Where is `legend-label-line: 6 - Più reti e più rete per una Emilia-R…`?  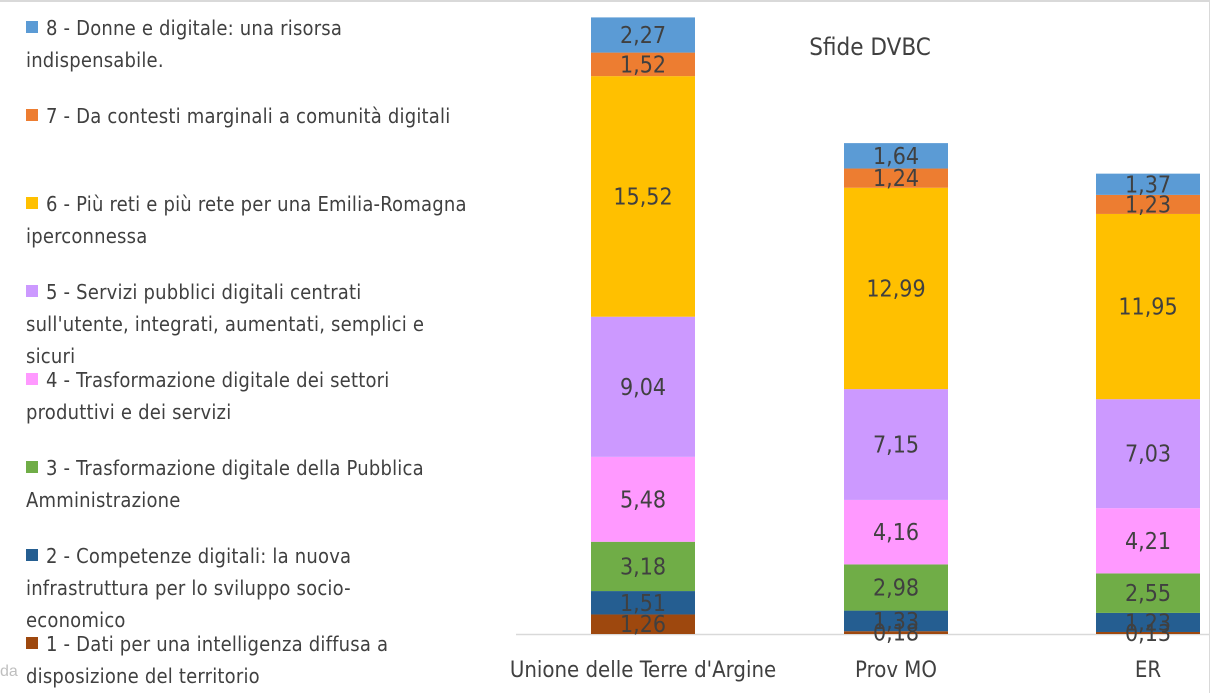
legend-label-line: 6 - Più reti e più rete per una Emilia-R… is located at coordinates (256, 204).